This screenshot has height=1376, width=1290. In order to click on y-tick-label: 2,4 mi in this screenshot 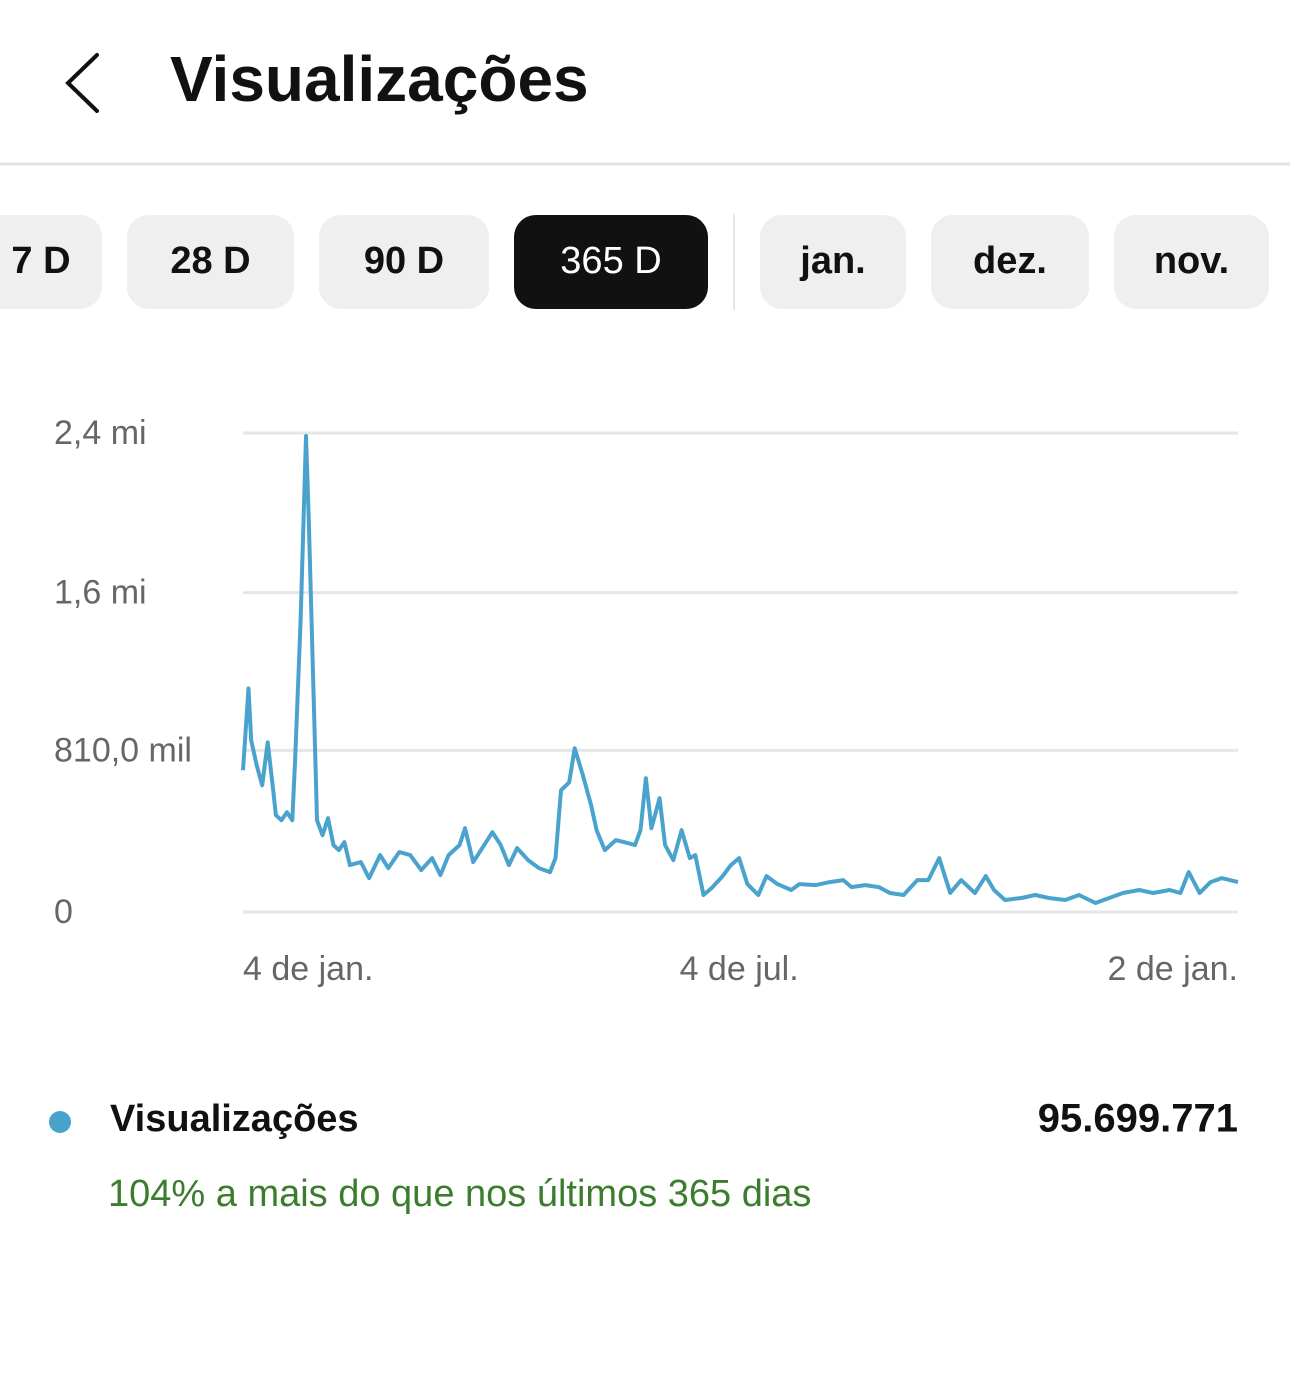, I will do `click(100, 433)`.